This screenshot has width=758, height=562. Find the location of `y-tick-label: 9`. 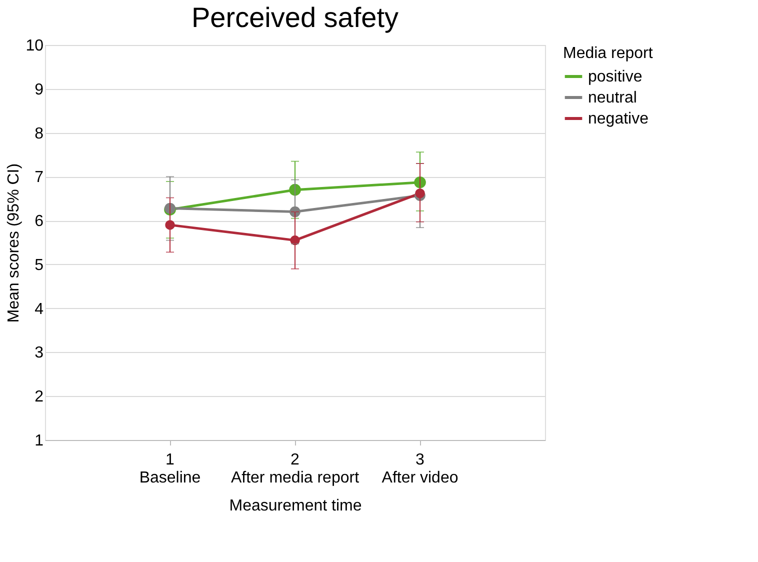

y-tick-label: 9 is located at coordinates (39, 89).